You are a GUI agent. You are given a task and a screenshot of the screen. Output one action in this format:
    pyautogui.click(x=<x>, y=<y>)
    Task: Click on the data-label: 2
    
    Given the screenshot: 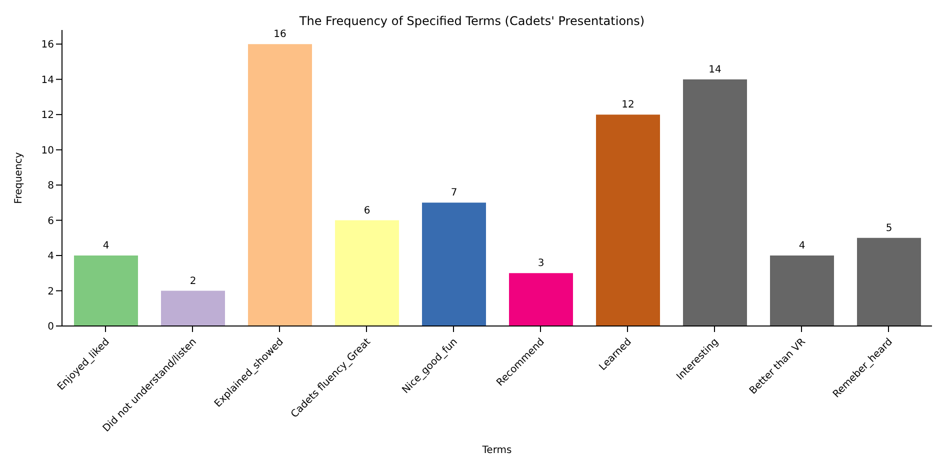 What is the action you would take?
    pyautogui.click(x=193, y=281)
    